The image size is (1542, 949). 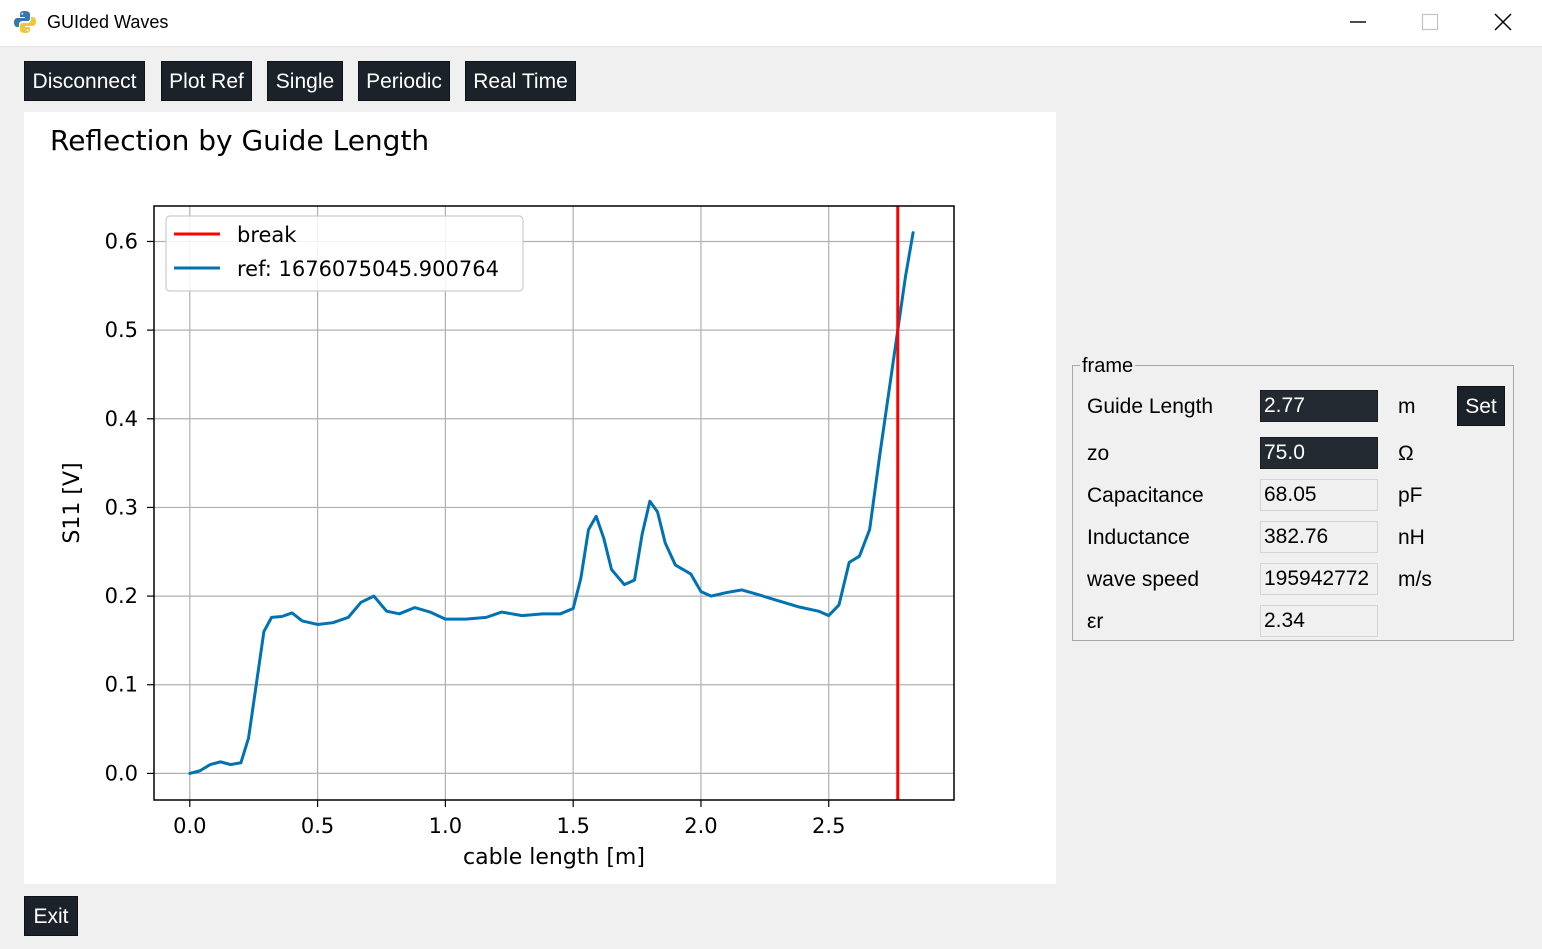 What do you see at coordinates (121, 330) in the screenshot?
I see `y-tick-label: 0.5` at bounding box center [121, 330].